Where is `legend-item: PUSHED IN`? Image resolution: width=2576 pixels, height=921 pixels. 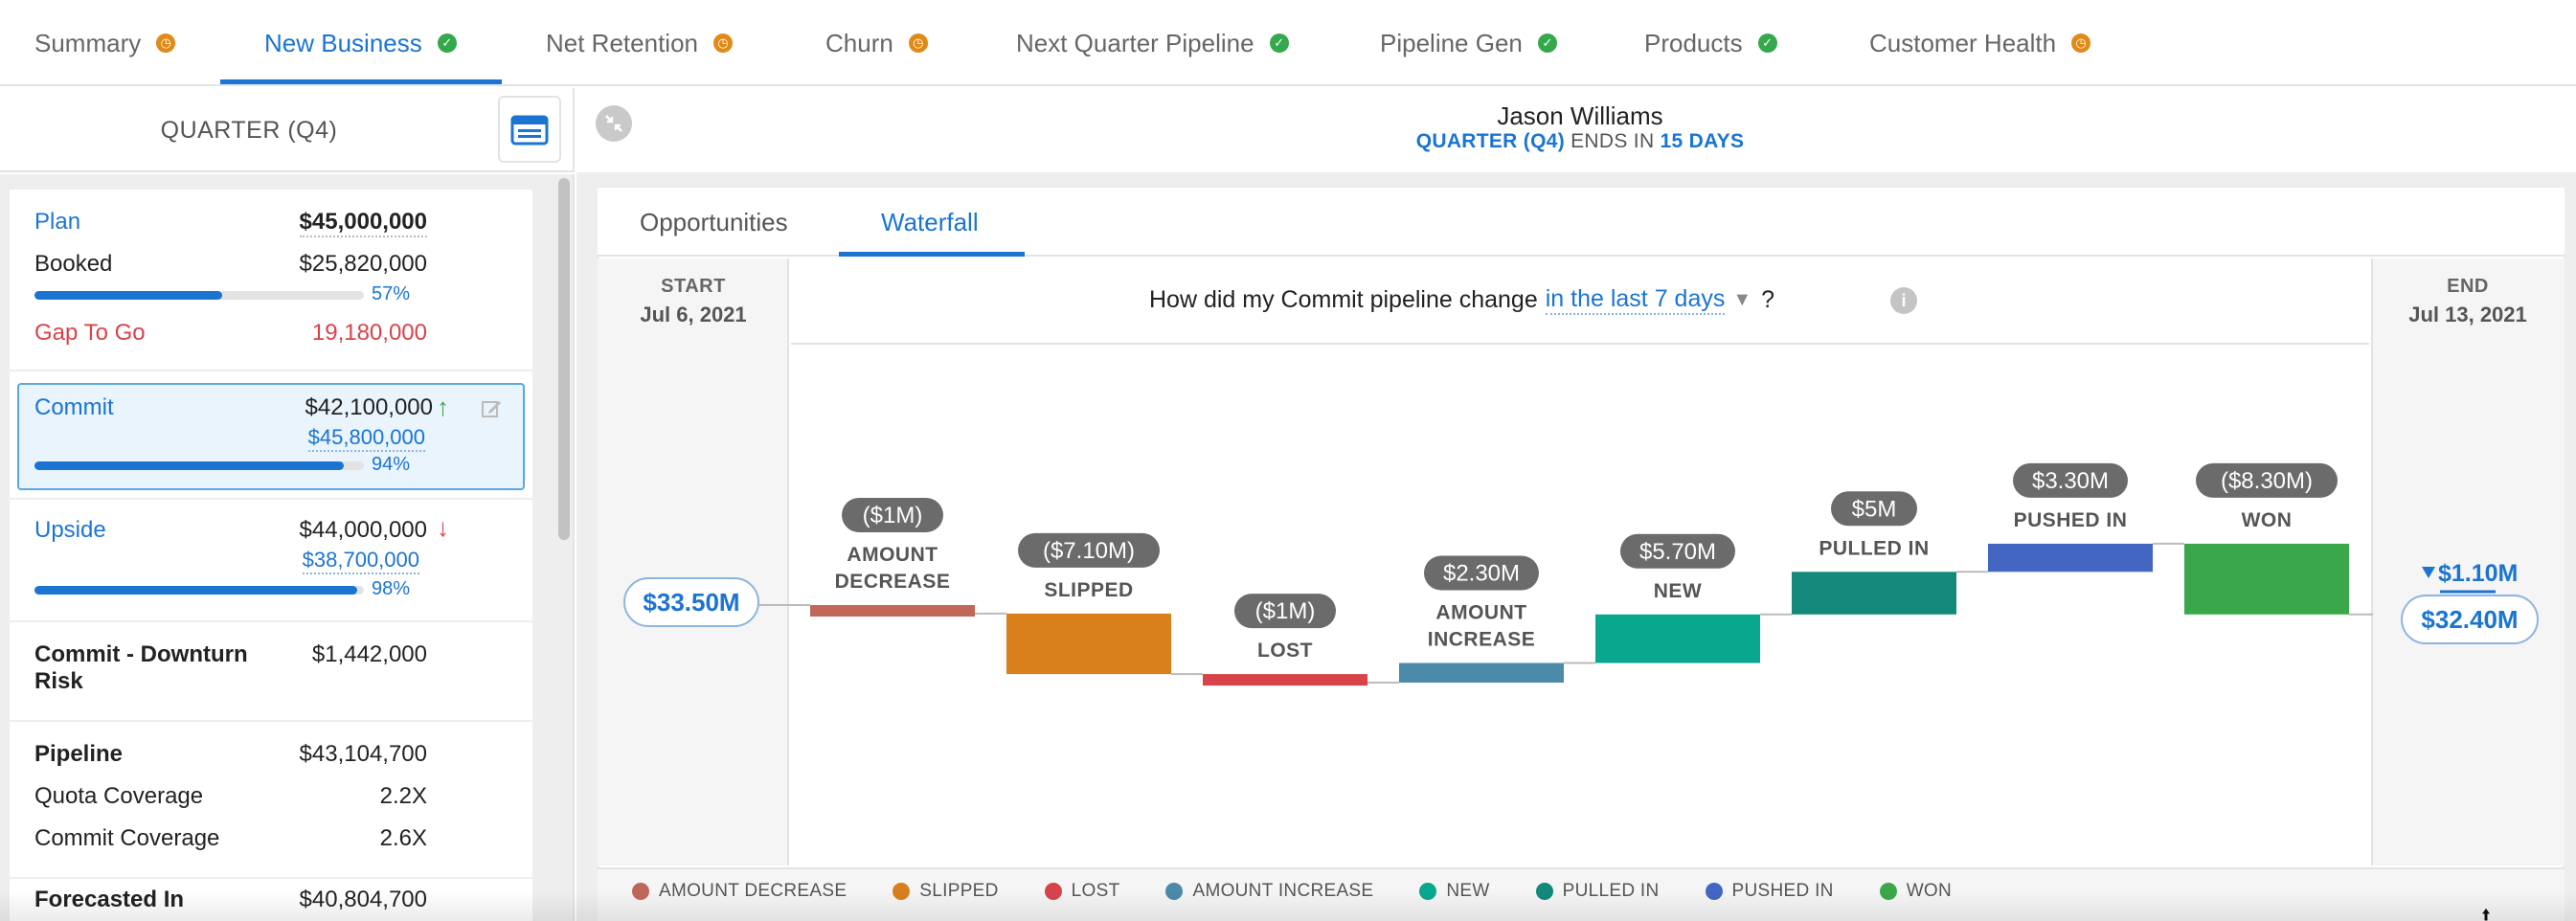
legend-item: PUSHED IN is located at coordinates (1769, 892).